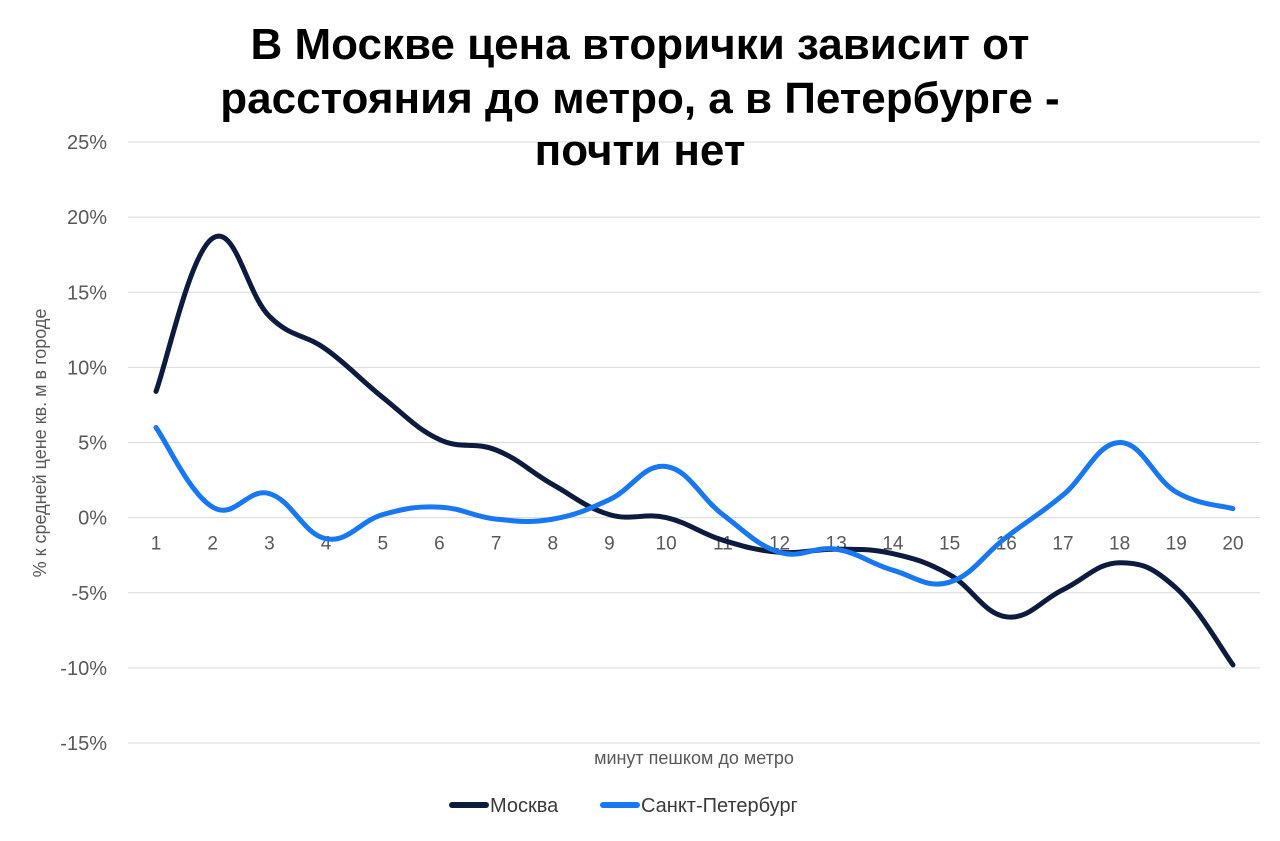  What do you see at coordinates (87, 218) in the screenshot?
I see `y-tick-label: 20%` at bounding box center [87, 218].